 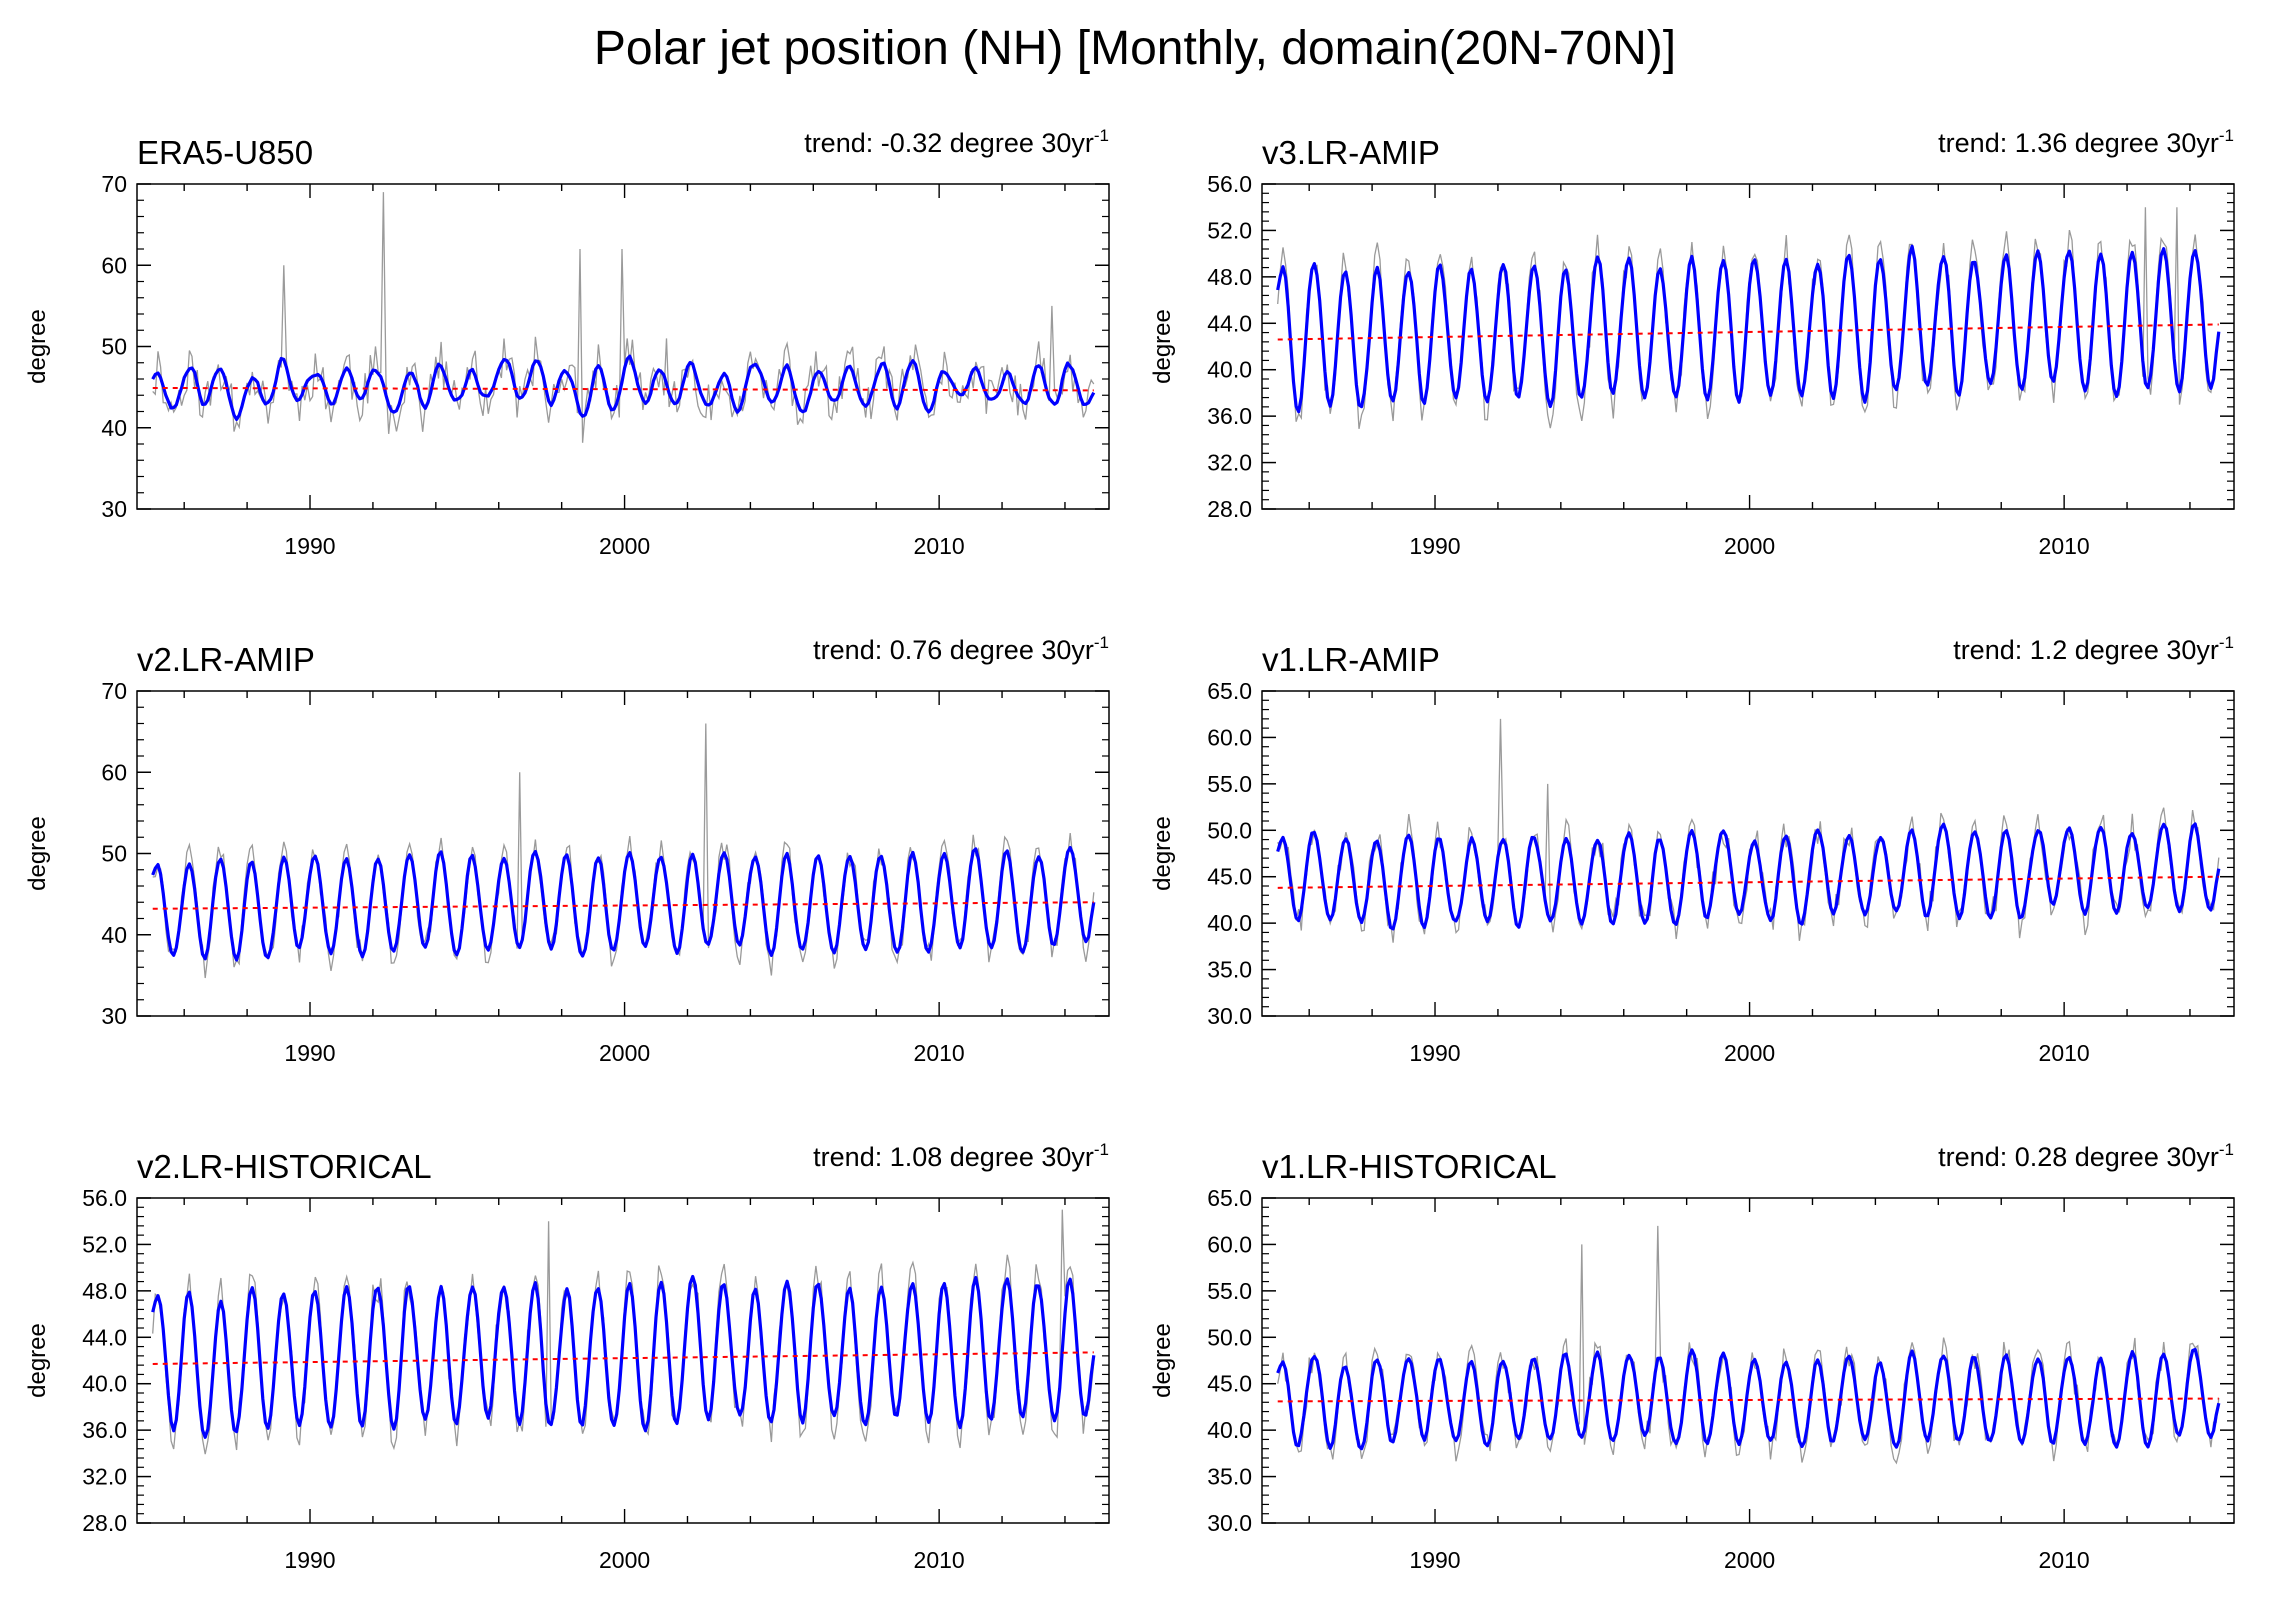 What do you see at coordinates (104, 1244) in the screenshot?
I see `y-tick-label: 52.0` at bounding box center [104, 1244].